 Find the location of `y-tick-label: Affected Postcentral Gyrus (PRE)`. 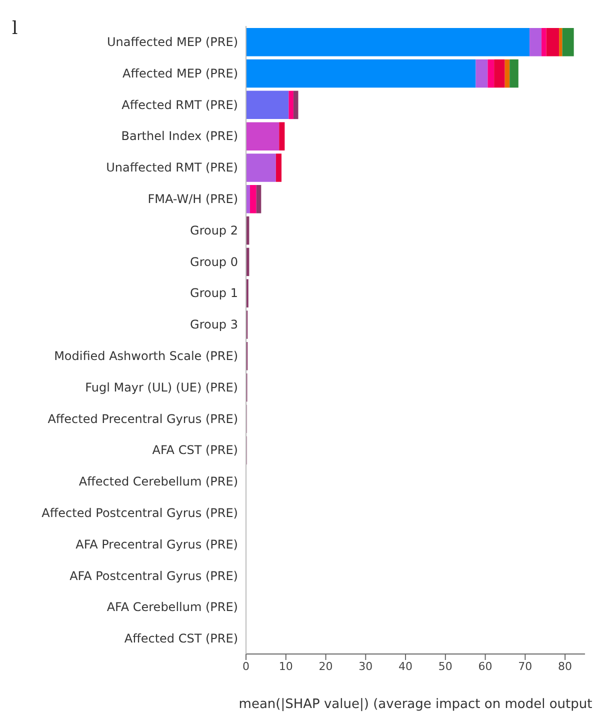

y-tick-label: Affected Postcentral Gyrus (PRE) is located at coordinates (140, 513).